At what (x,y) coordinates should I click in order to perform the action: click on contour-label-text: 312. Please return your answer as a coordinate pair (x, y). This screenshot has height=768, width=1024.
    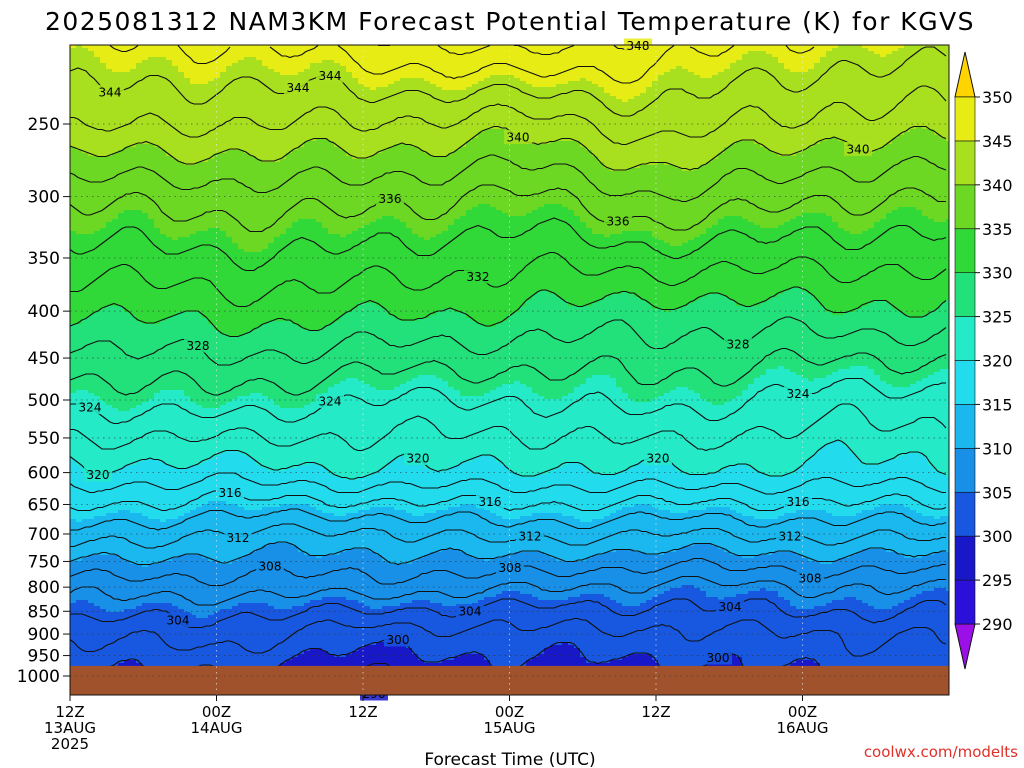
    Looking at the image, I should click on (238, 538).